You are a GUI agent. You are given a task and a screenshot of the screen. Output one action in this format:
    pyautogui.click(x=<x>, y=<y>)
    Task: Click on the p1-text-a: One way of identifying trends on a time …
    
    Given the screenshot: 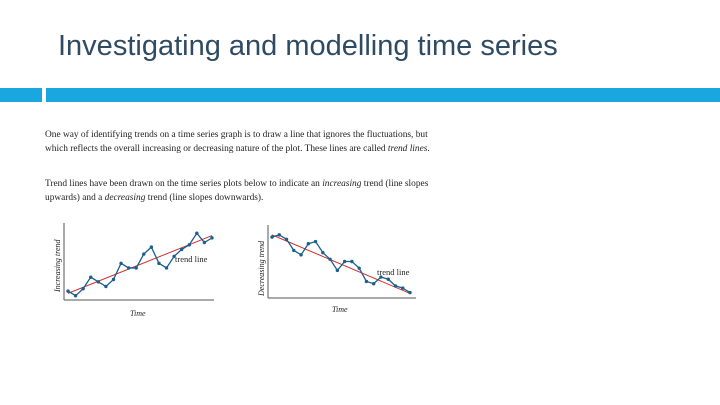 What is the action you would take?
    pyautogui.click(x=236, y=142)
    